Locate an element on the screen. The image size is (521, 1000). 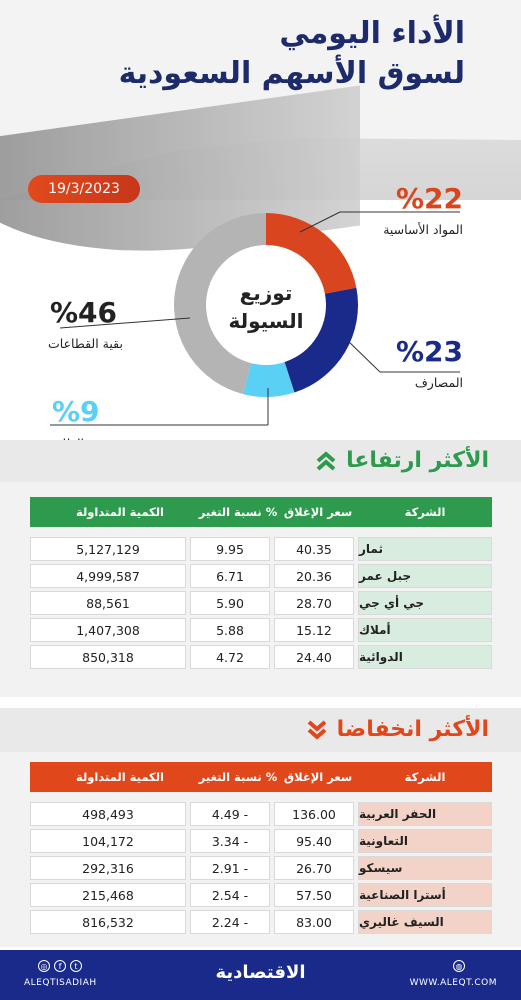
change-percent: 5.88 is located at coordinates (230, 630).